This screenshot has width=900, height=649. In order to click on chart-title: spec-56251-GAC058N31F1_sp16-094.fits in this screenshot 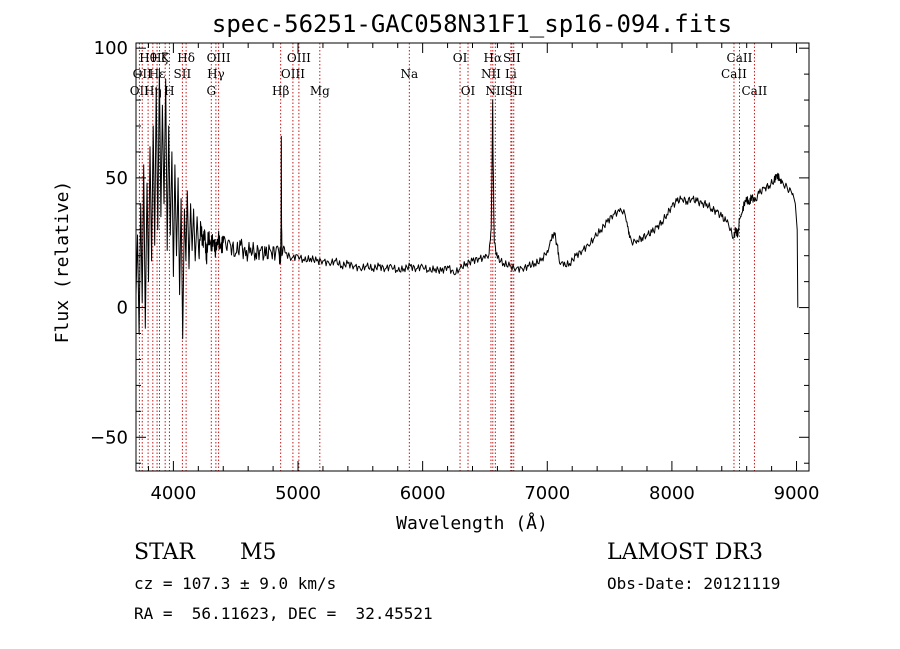, I will do `click(472, 24)`.